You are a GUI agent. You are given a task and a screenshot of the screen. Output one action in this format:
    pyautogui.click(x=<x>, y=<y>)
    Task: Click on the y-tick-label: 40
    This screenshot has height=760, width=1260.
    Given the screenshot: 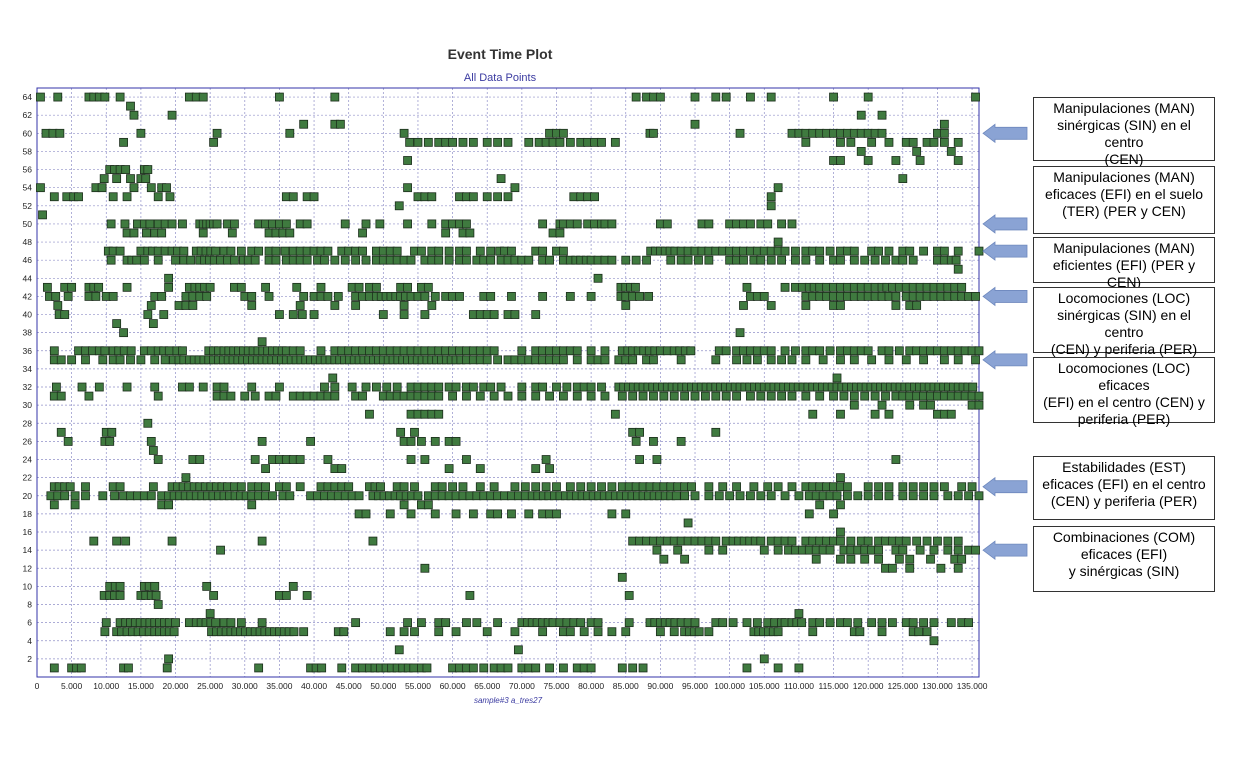 What is the action you would take?
    pyautogui.click(x=28, y=315)
    